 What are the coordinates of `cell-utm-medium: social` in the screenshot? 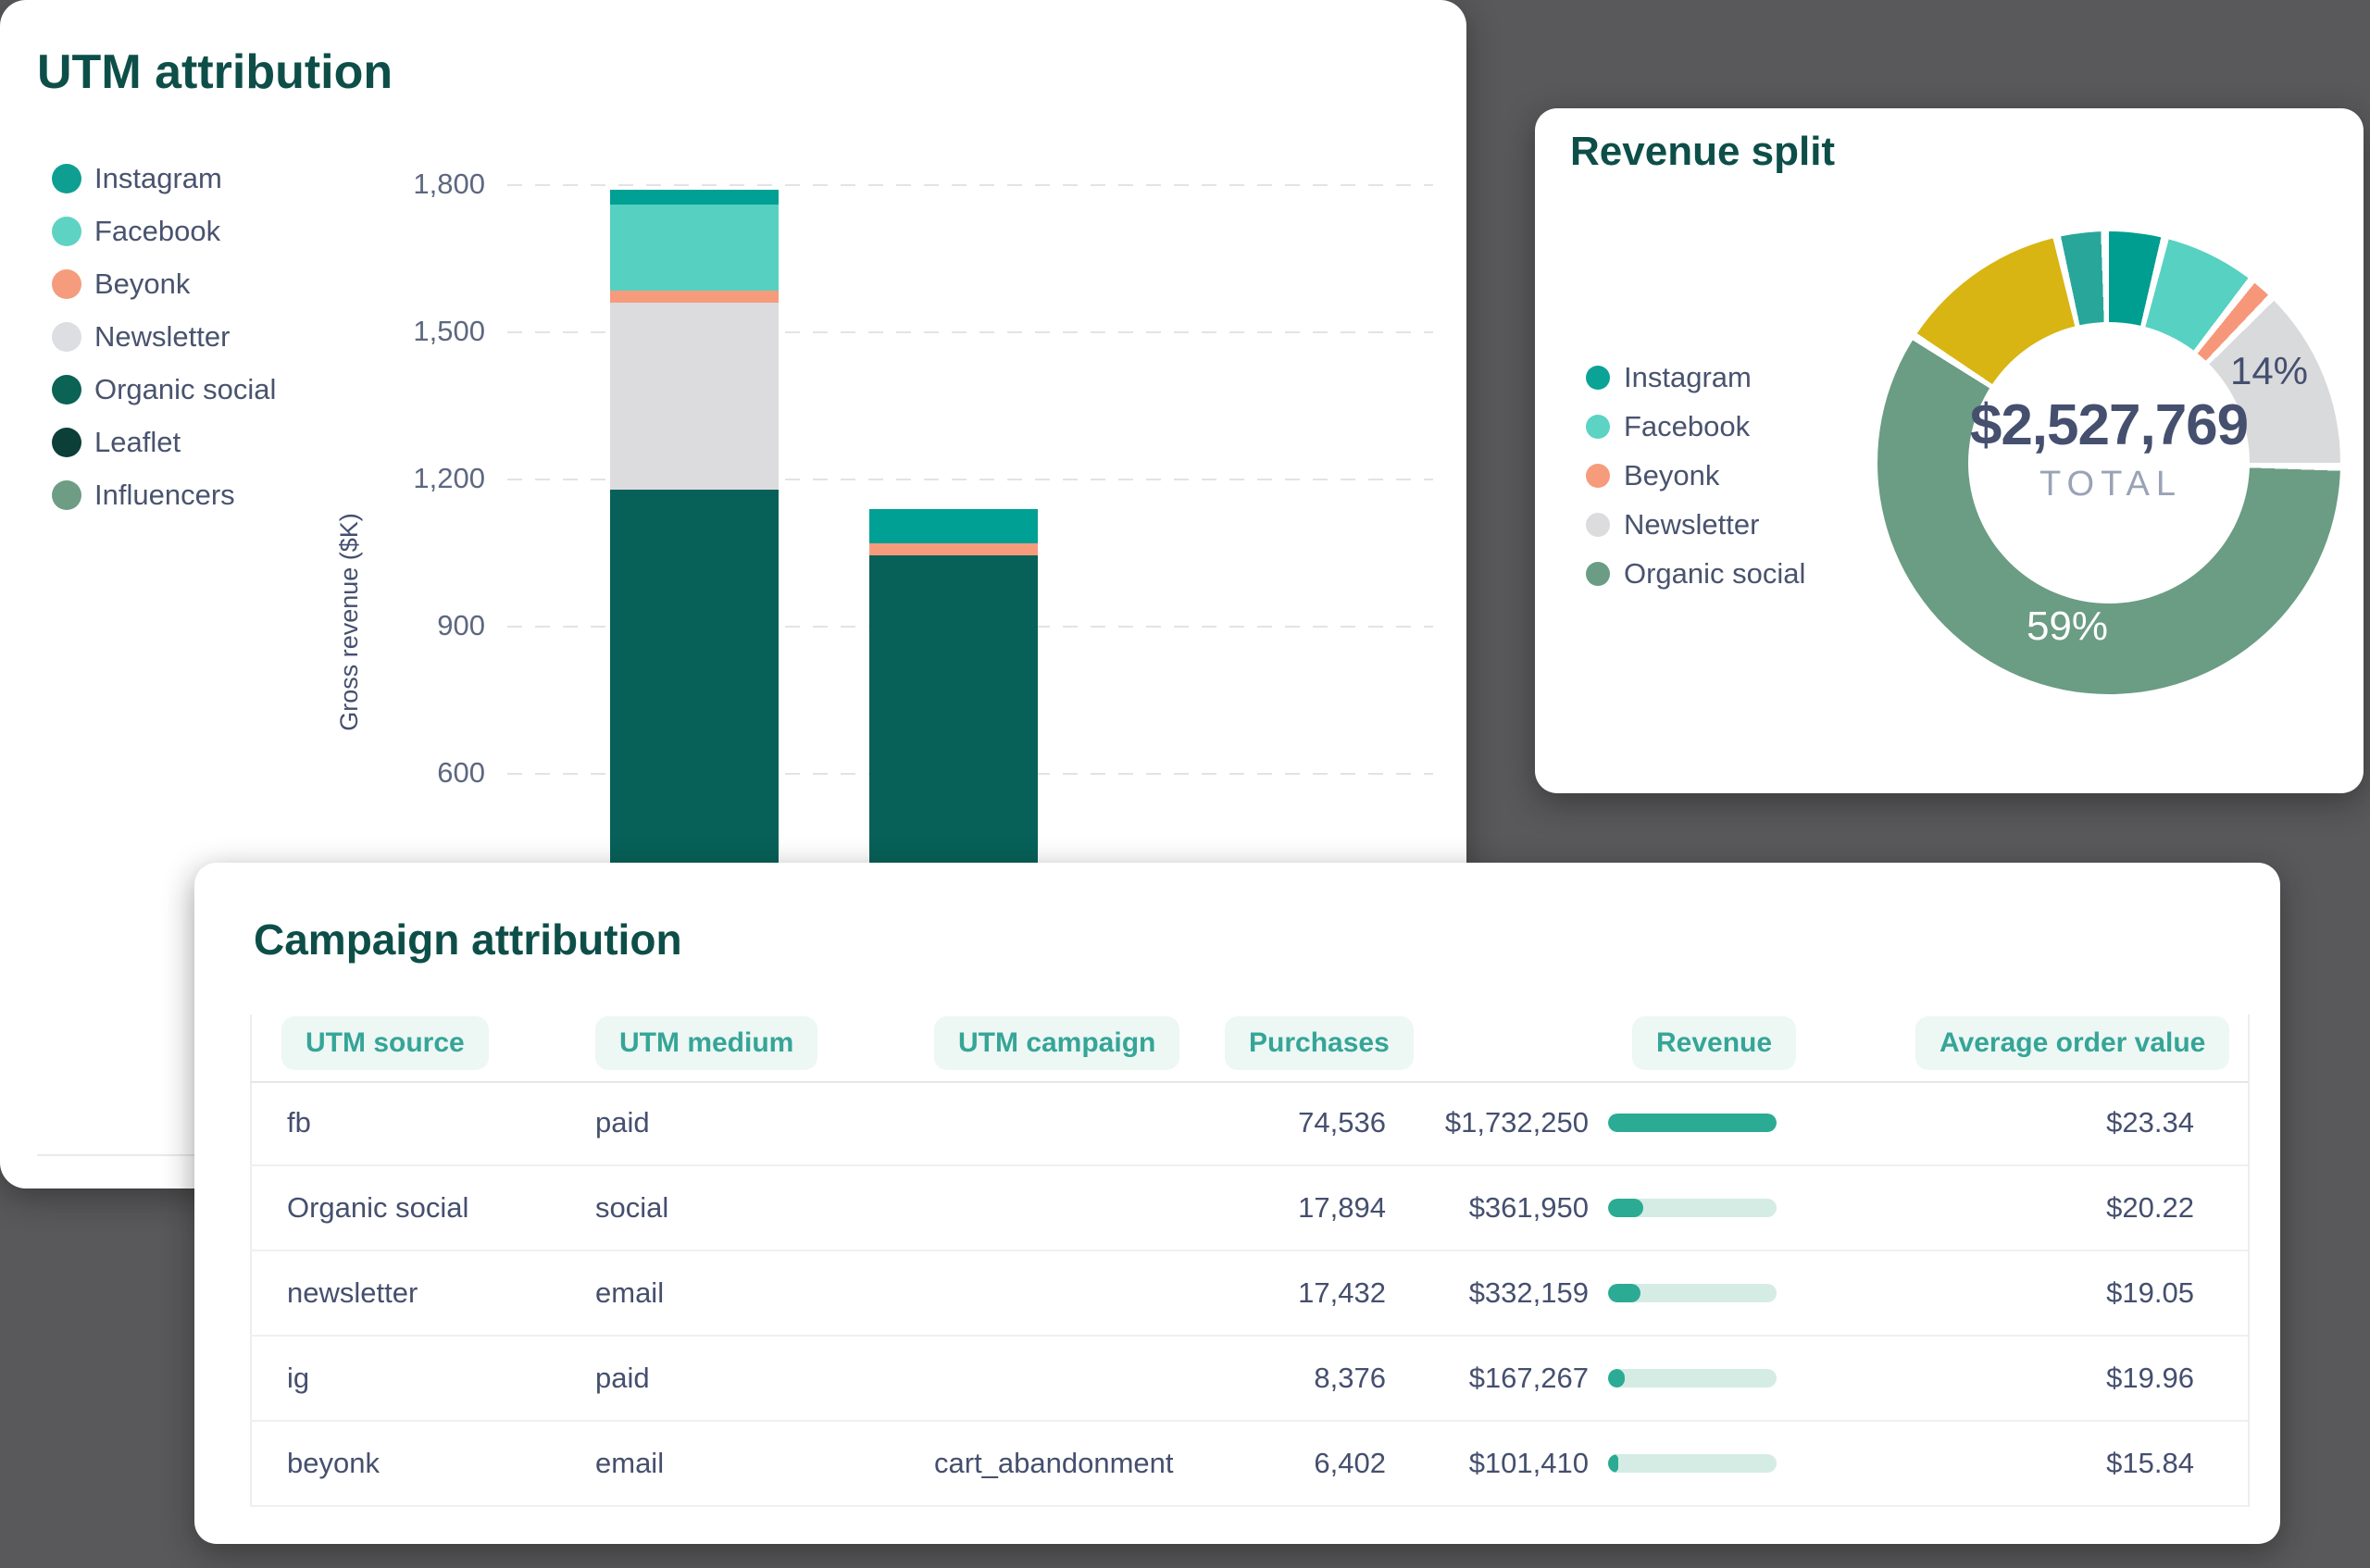 It's located at (632, 1207).